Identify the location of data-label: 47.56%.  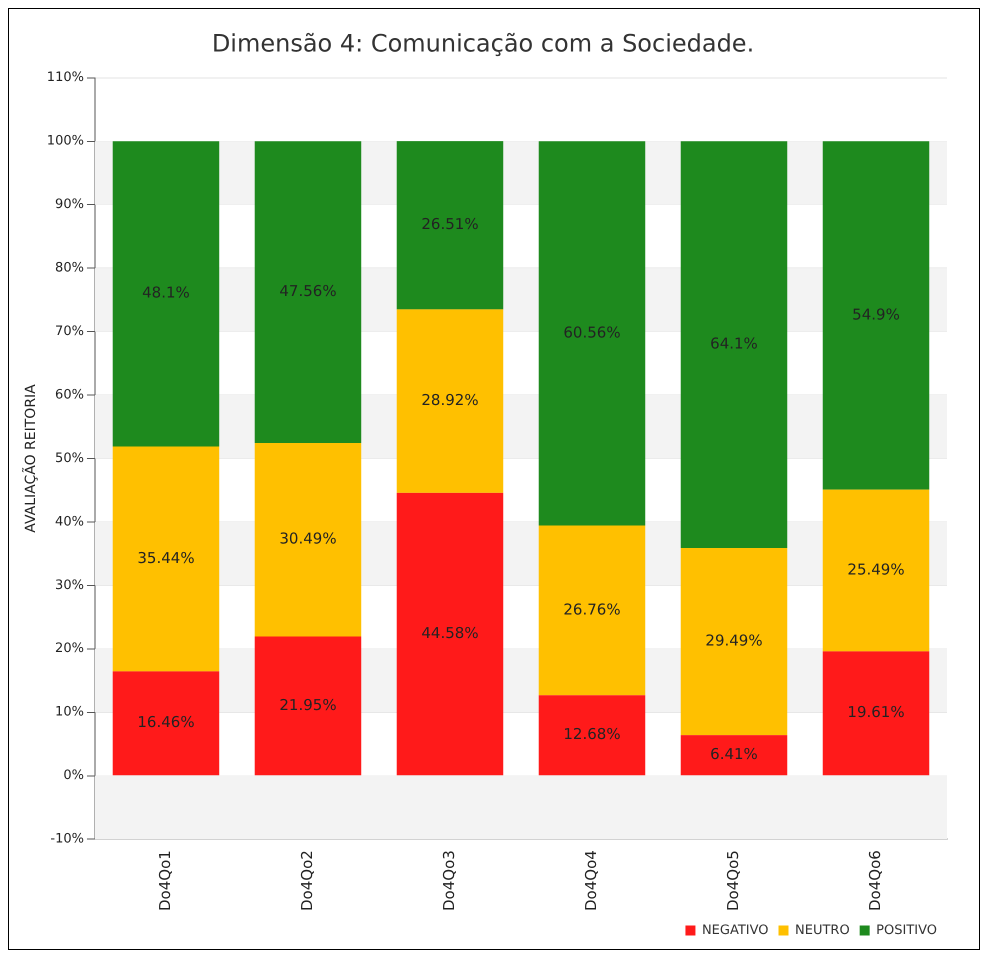
(308, 291).